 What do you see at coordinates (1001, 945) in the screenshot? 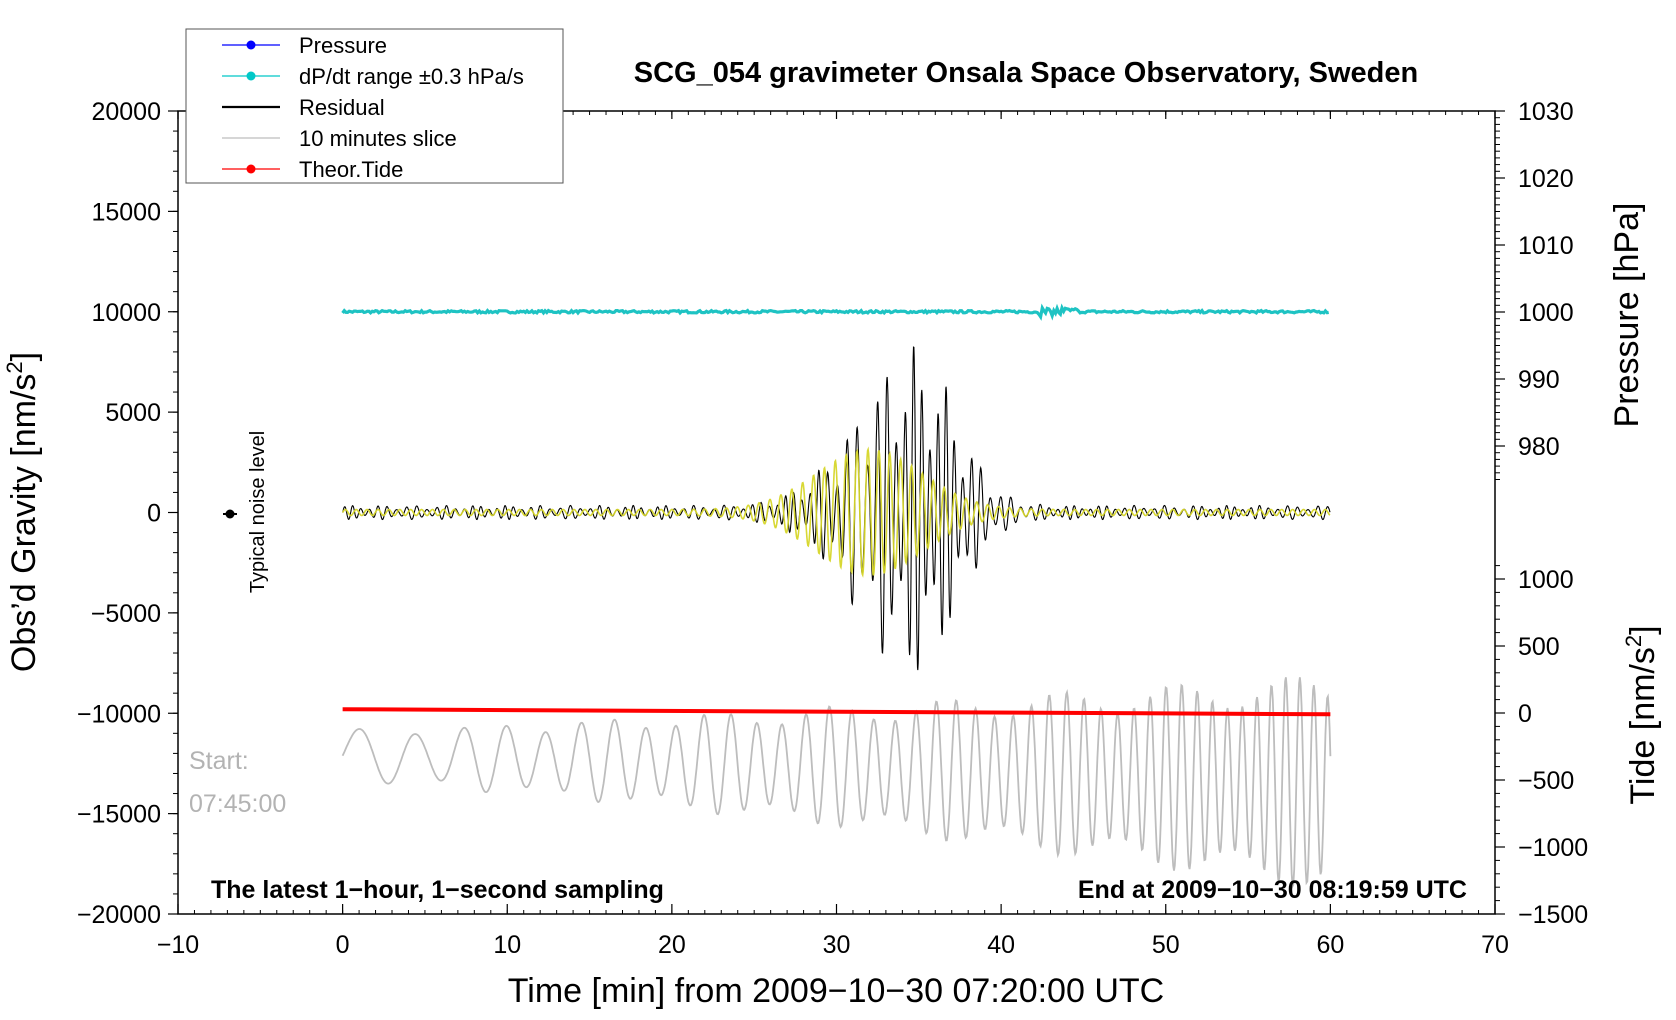
I see `x-tick-label: 40` at bounding box center [1001, 945].